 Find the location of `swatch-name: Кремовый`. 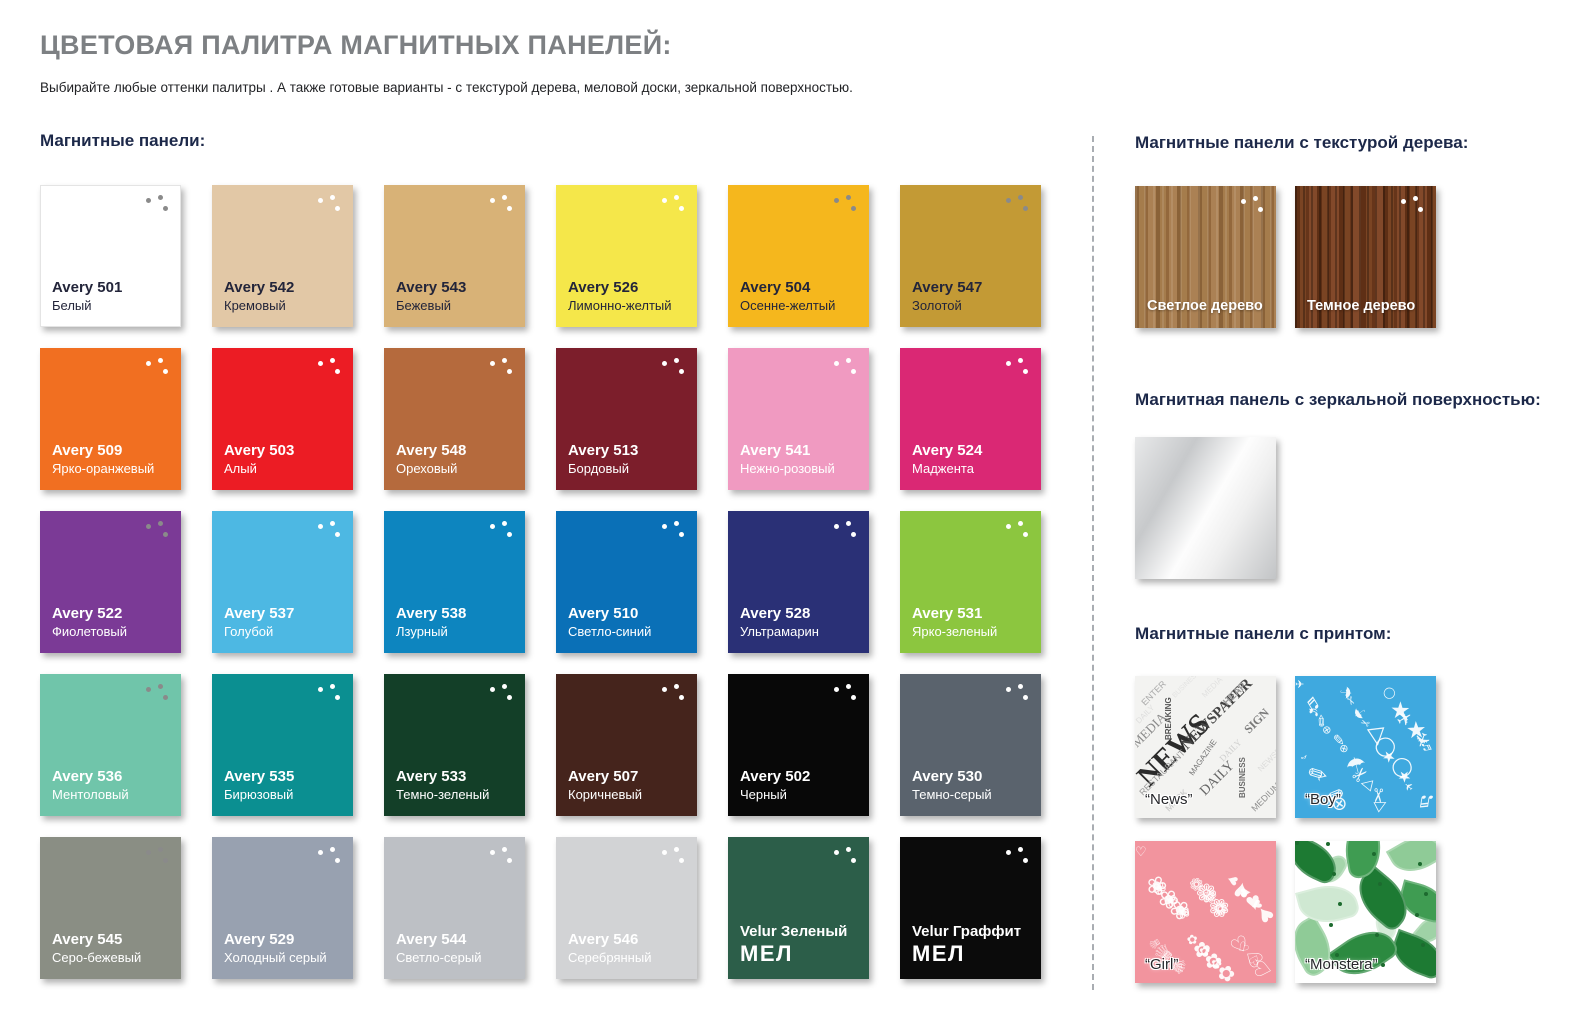

swatch-name: Кремовый is located at coordinates (255, 305).